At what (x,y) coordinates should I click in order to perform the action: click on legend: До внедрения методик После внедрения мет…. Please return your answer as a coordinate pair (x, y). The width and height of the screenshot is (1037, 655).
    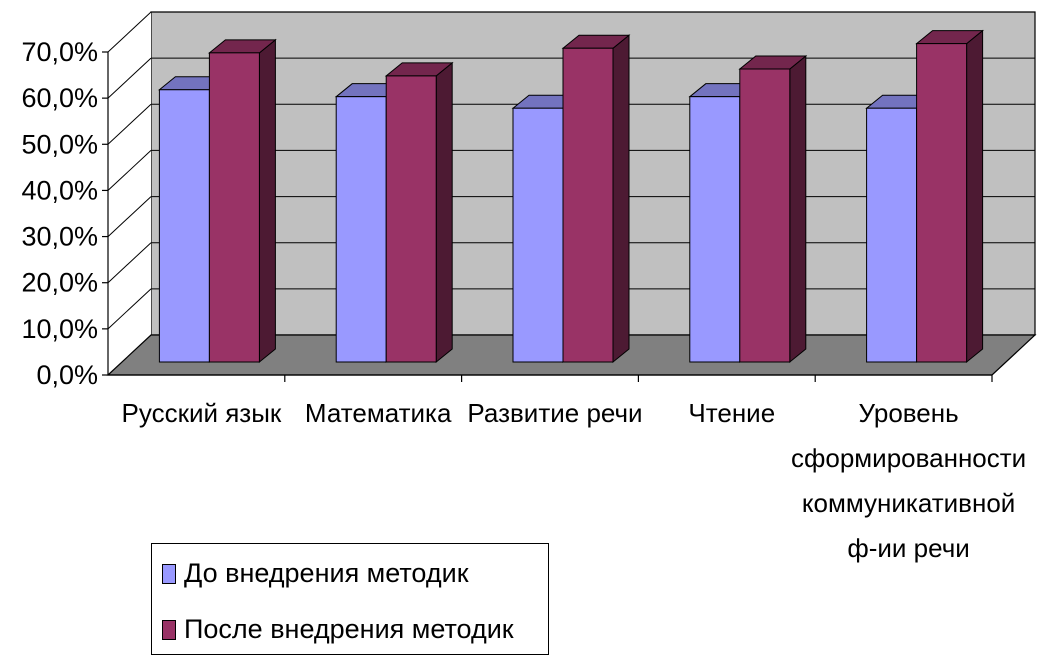
    Looking at the image, I should click on (350, 599).